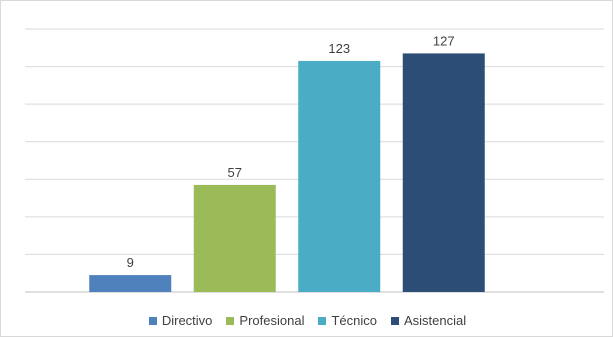 This screenshot has width=613, height=338. I want to click on legend-item-profesional: Profesional, so click(265, 320).